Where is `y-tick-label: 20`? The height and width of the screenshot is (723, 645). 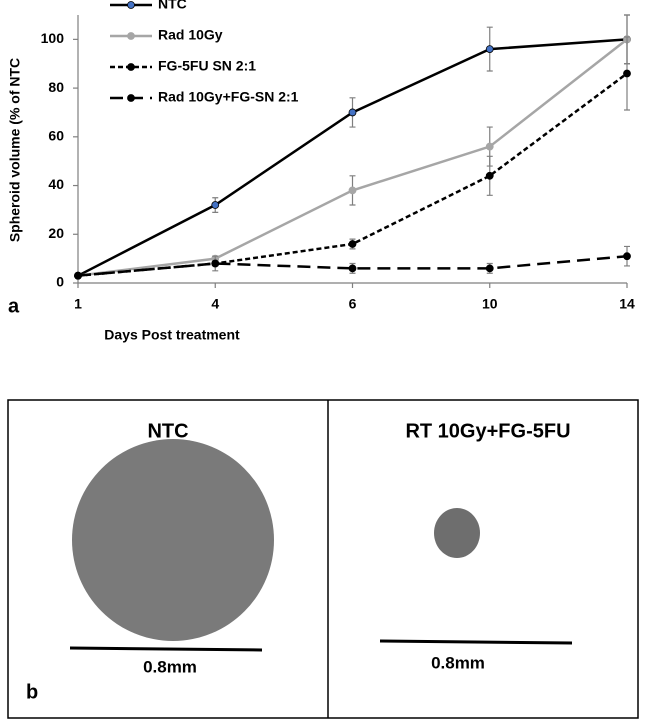
y-tick-label: 20 is located at coordinates (56, 233).